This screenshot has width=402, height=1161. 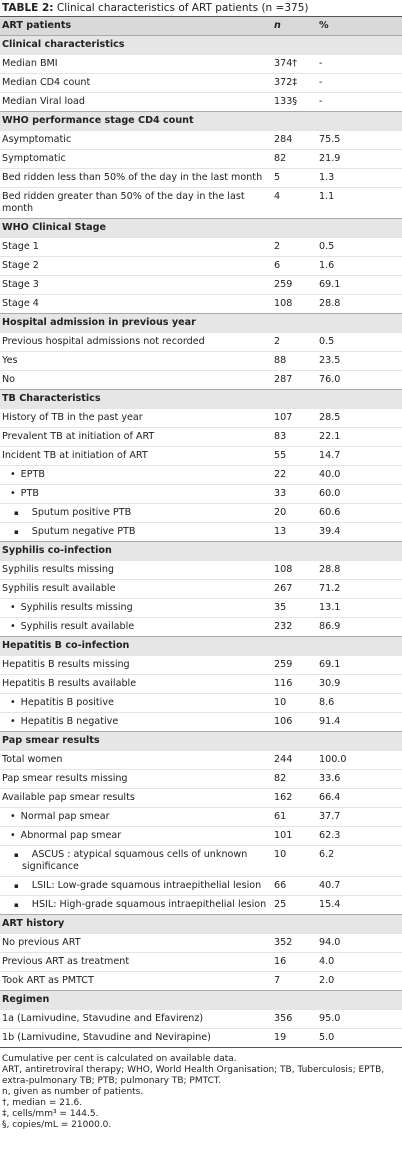 I want to click on row-label-text: Syphilis results missing, so click(x=76, y=607).